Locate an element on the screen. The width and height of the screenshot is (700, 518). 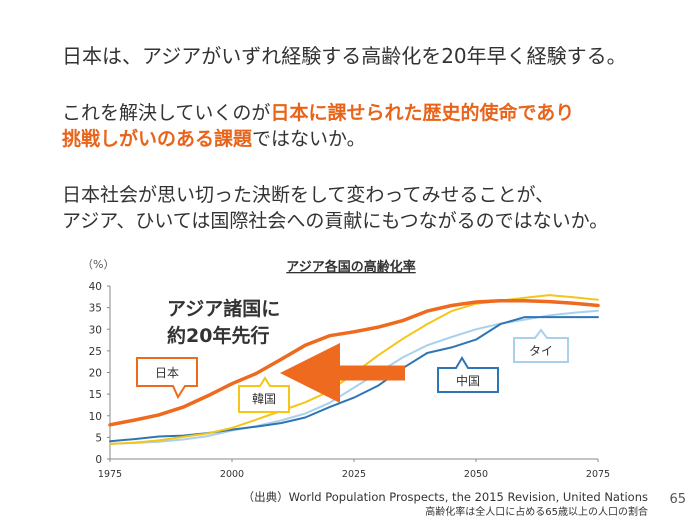
line2-plain: これを解決していくのが is located at coordinates (166, 113).